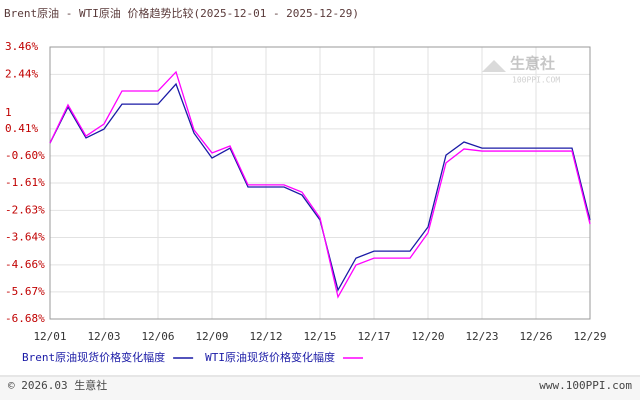 The width and height of the screenshot is (640, 400). I want to click on y-tick-label: -0.60%, so click(25, 155).